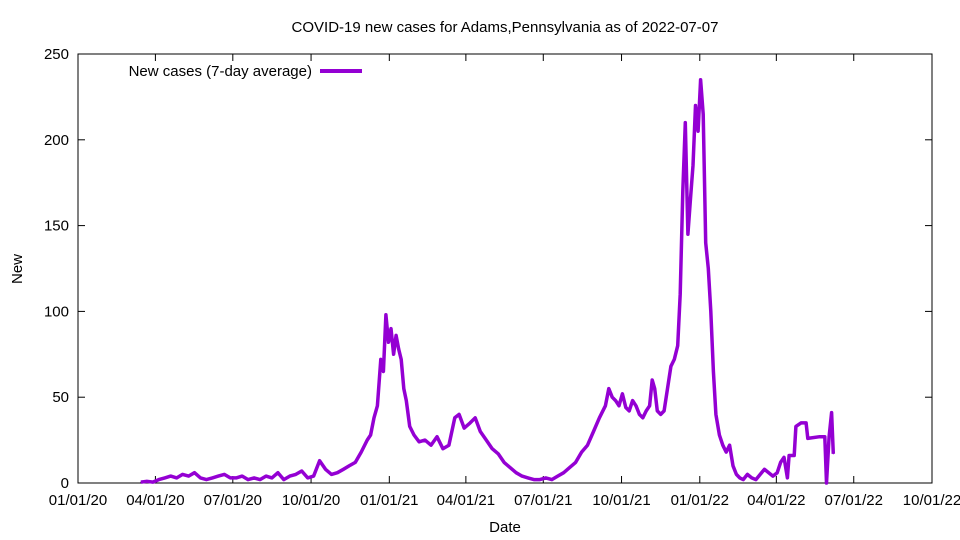 Image resolution: width=960 pixels, height=540 pixels. I want to click on x-tick-label: 04/01/21, so click(466, 500).